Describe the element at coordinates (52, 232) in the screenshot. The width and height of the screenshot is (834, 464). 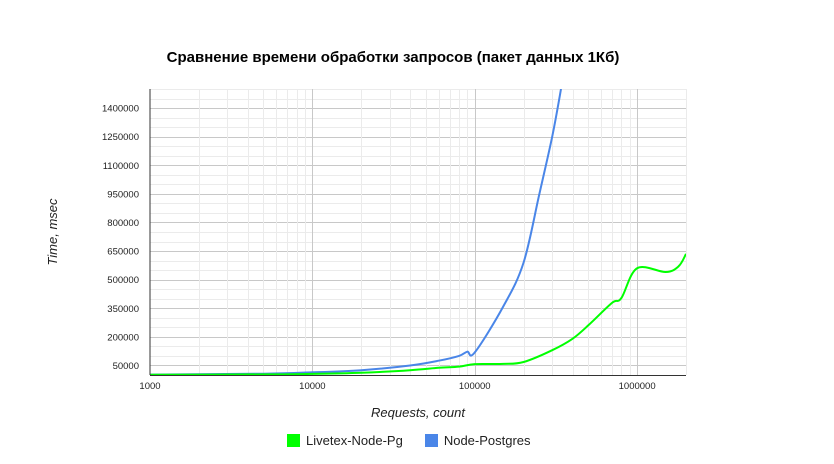
I see `y-axis-title: Time, msec` at that location.